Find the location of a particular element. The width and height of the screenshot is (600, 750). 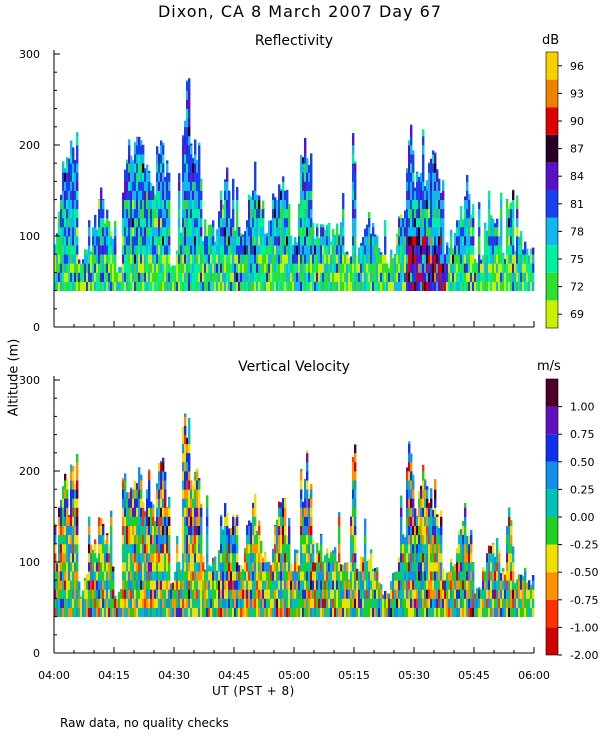

colorbar-label: -0.50 is located at coordinates (584, 572).